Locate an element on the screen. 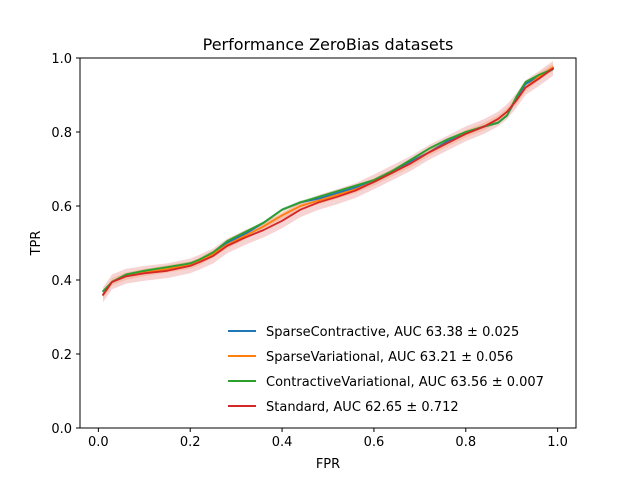  x-tick-label: 0.8 is located at coordinates (465, 442).